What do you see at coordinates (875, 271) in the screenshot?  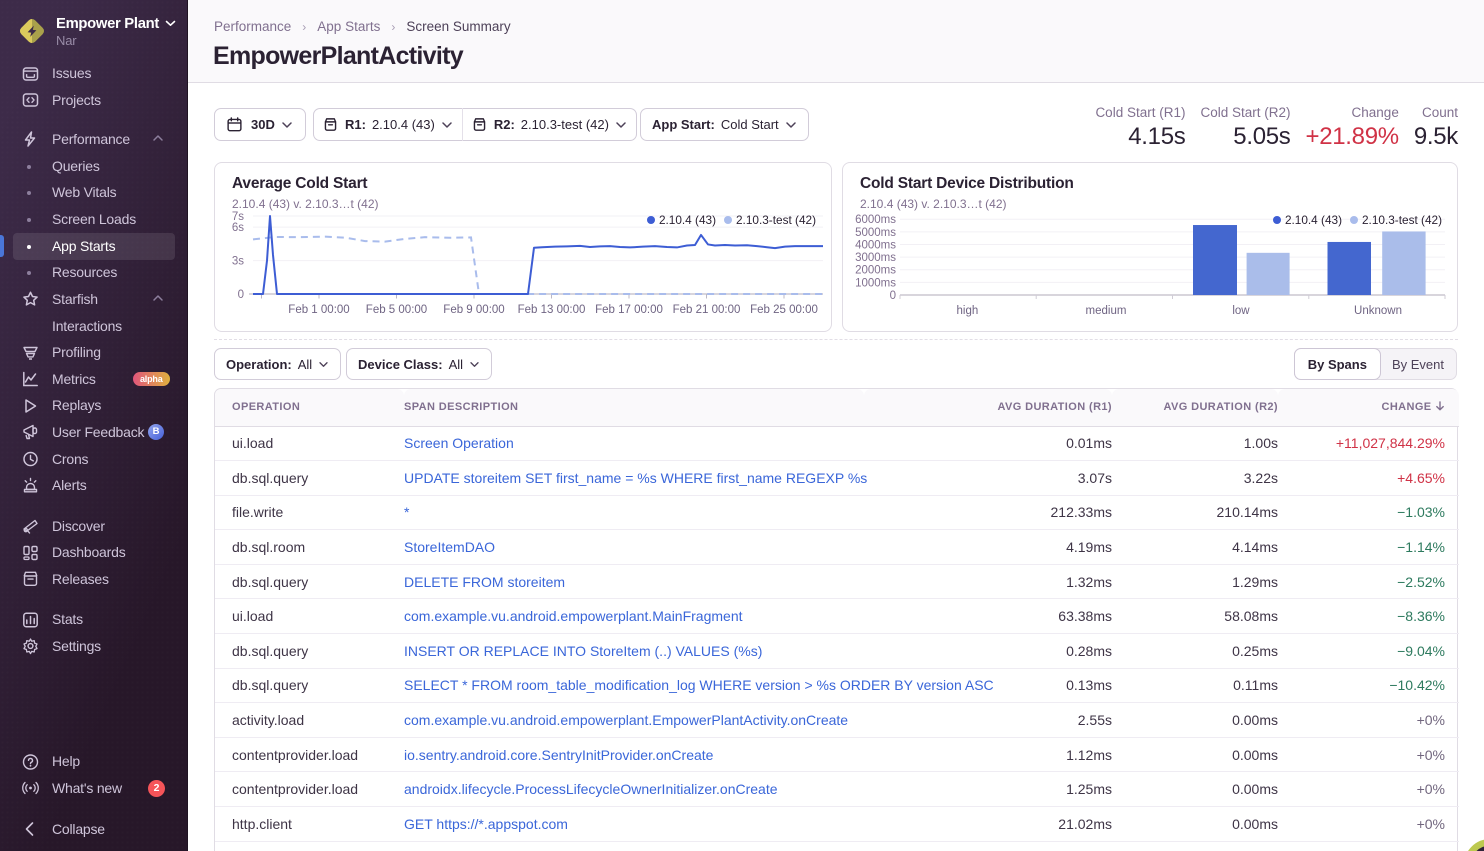 I see `svg-text: 2000ms` at bounding box center [875, 271].